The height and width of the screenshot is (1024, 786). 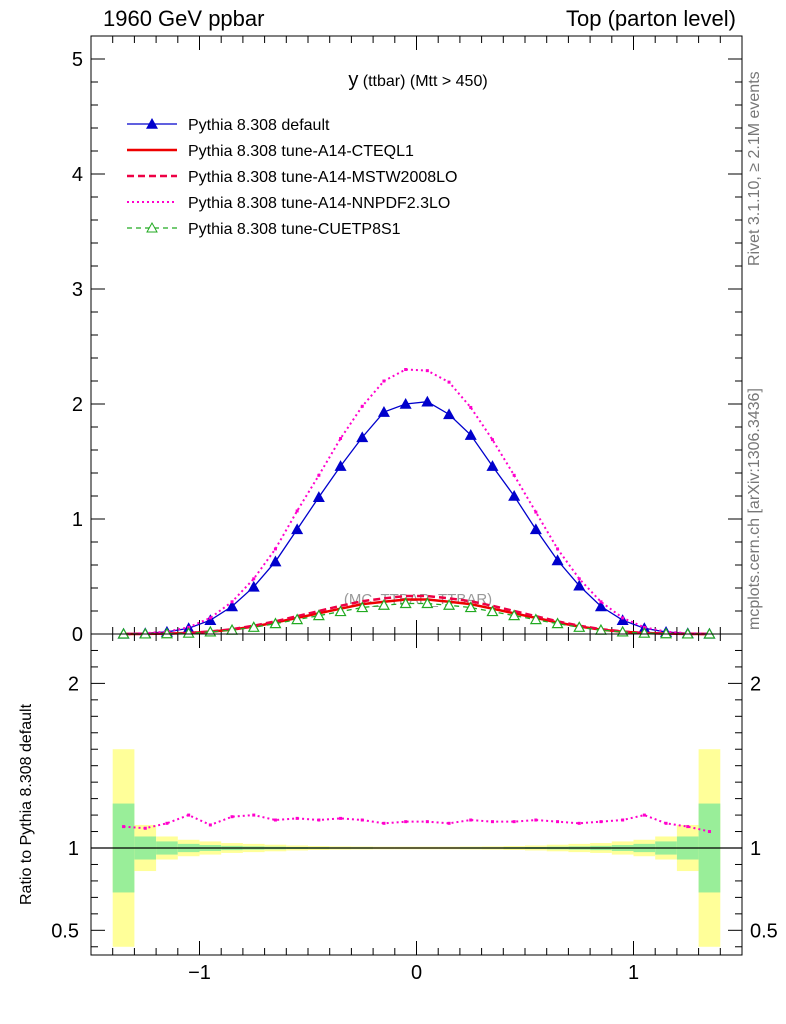 What do you see at coordinates (65, 931) in the screenshot?
I see `ratio-y-tick-label: 0.5` at bounding box center [65, 931].